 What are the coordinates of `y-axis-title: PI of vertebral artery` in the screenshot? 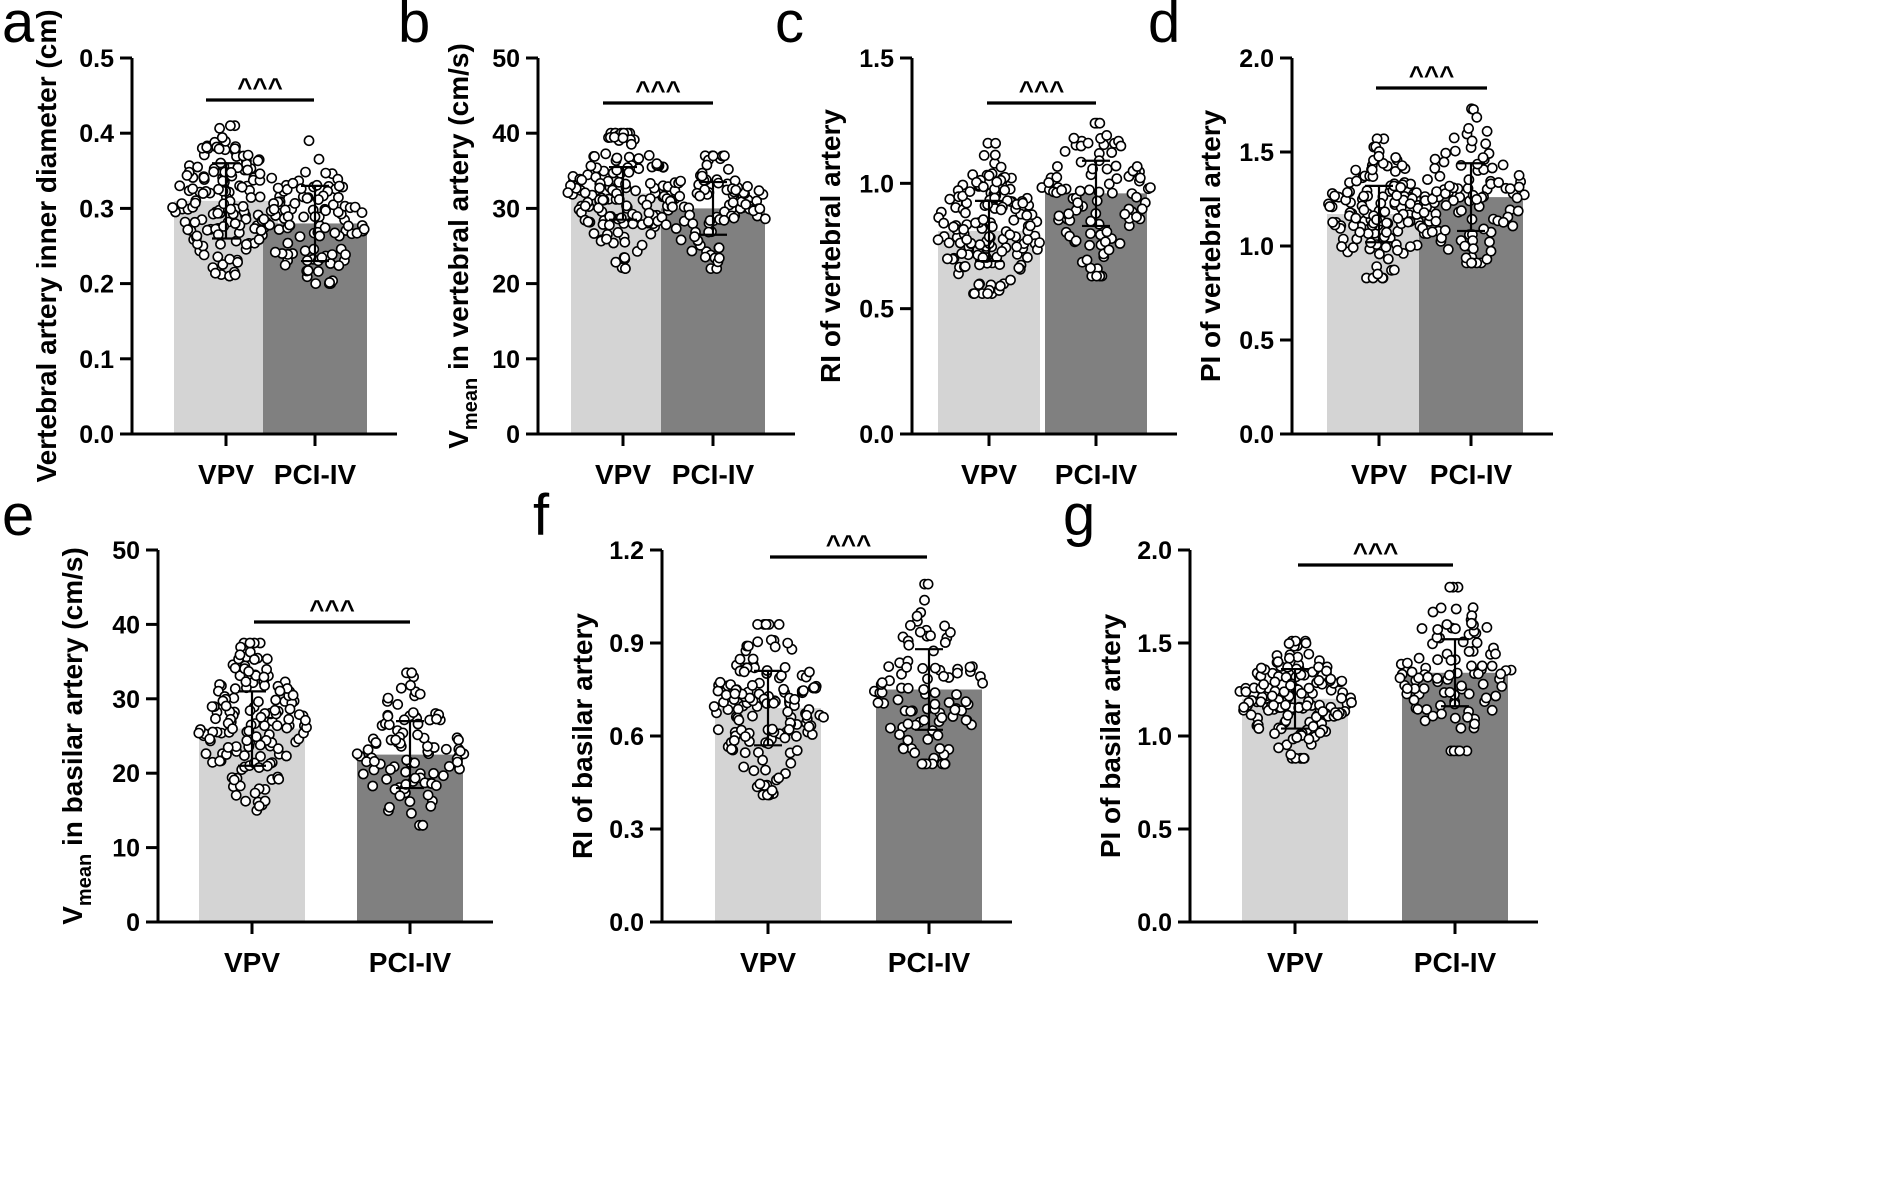 It's located at (1210, 245).